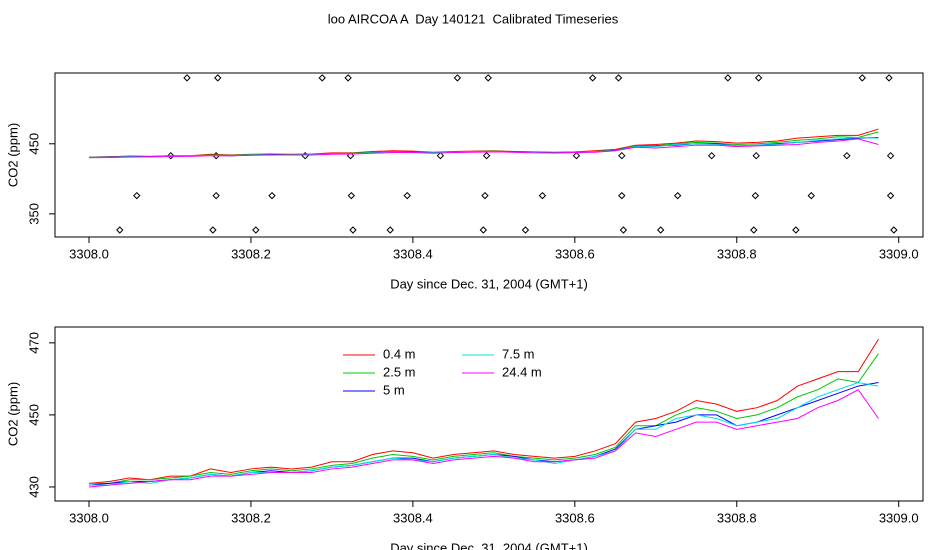 The image size is (950, 550). I want to click on y-tick-label: 350, so click(33, 214).